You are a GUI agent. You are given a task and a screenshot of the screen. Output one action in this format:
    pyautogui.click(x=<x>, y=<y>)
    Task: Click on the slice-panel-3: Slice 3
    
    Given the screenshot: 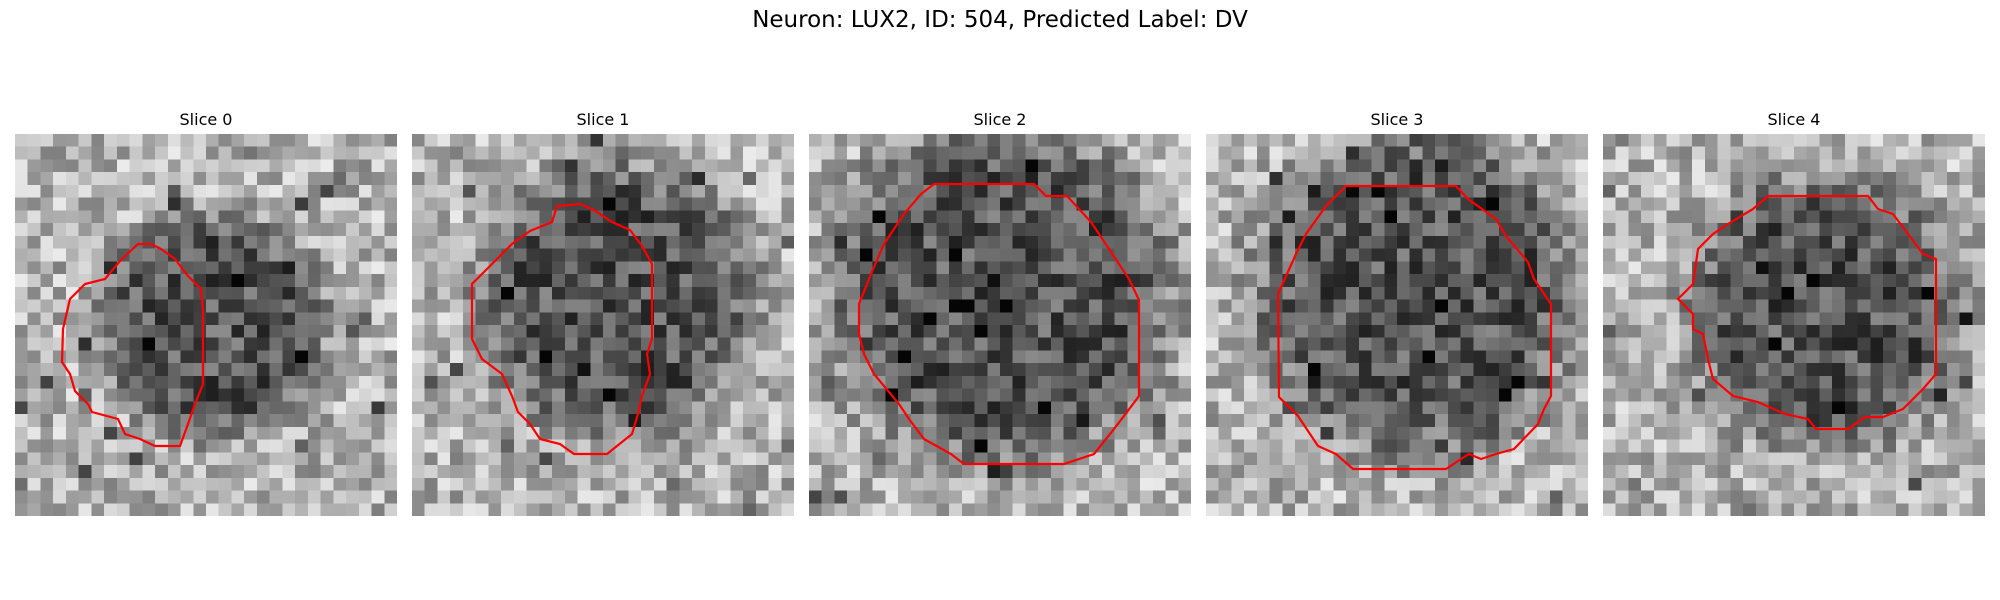 What is the action you would take?
    pyautogui.click(x=1397, y=312)
    